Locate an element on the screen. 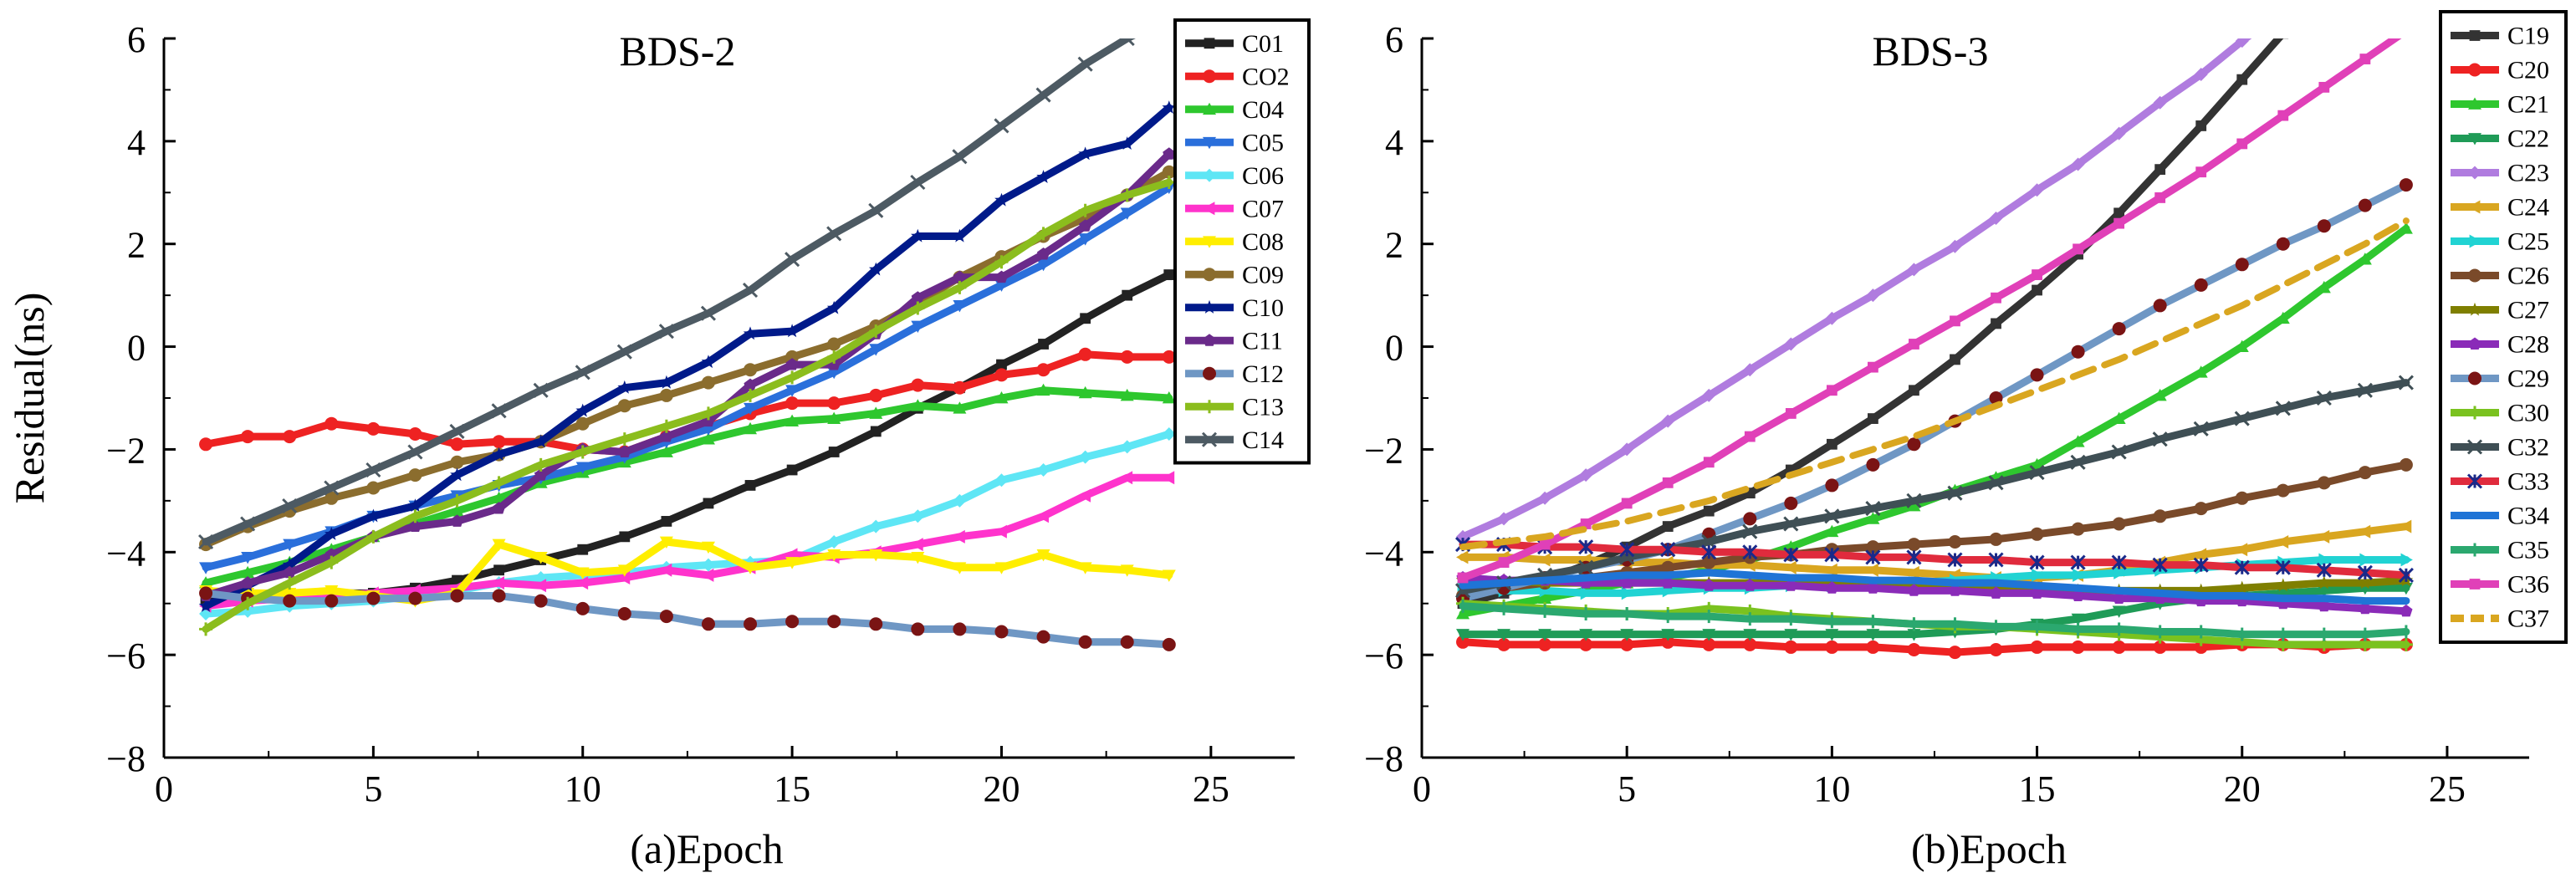  x-tick-label: 20 is located at coordinates (1001, 788).